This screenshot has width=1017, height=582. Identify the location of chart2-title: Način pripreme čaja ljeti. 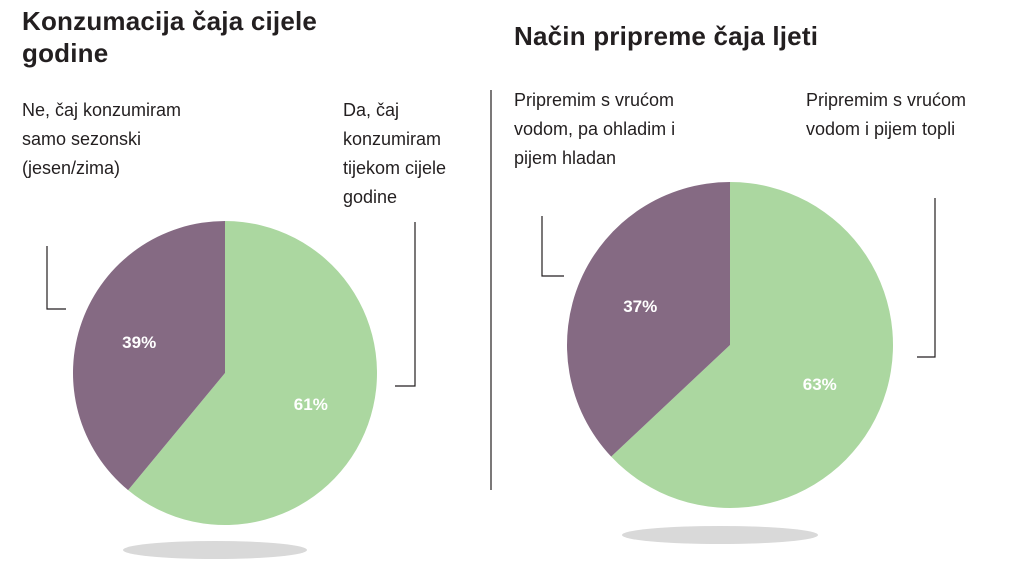
(666, 36).